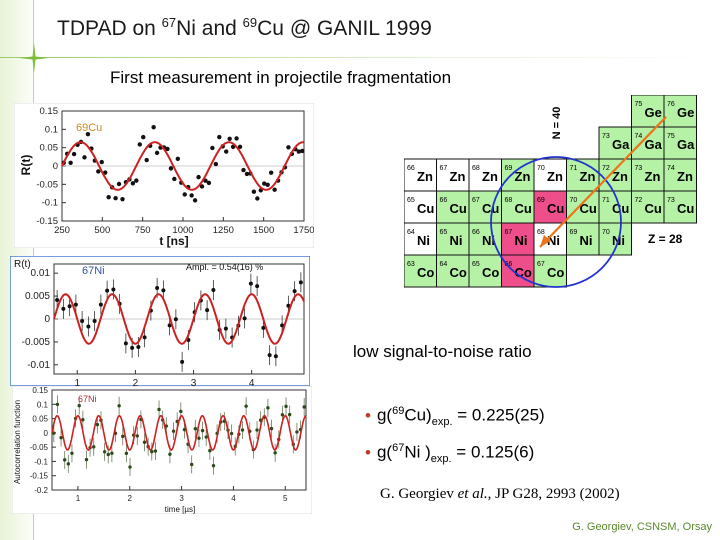 This screenshot has width=720, height=540. What do you see at coordinates (509, 232) in the screenshot?
I see `nuclide-mass: 67` at bounding box center [509, 232].